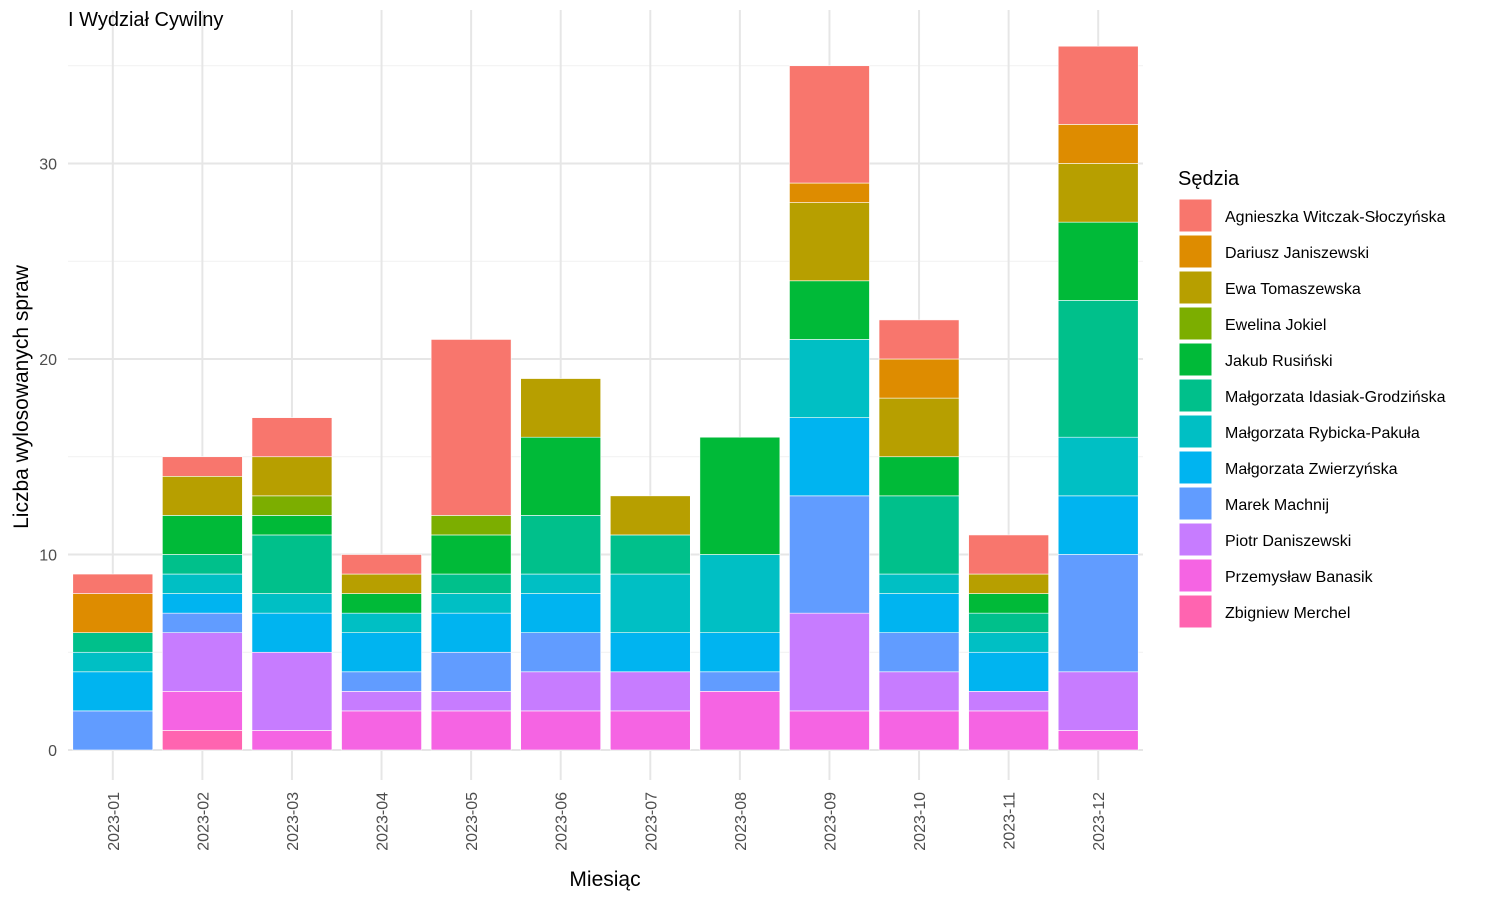 This screenshot has width=1500, height=905. What do you see at coordinates (383, 821) in the screenshot?
I see `x-tick-label: 2023-04` at bounding box center [383, 821].